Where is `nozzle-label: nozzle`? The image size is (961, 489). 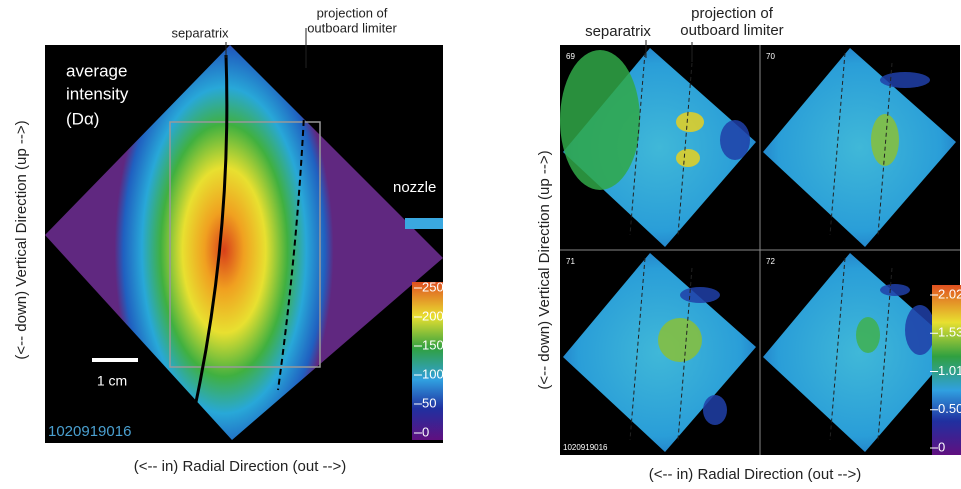
nozzle-label: nozzle is located at coordinates (414, 187).